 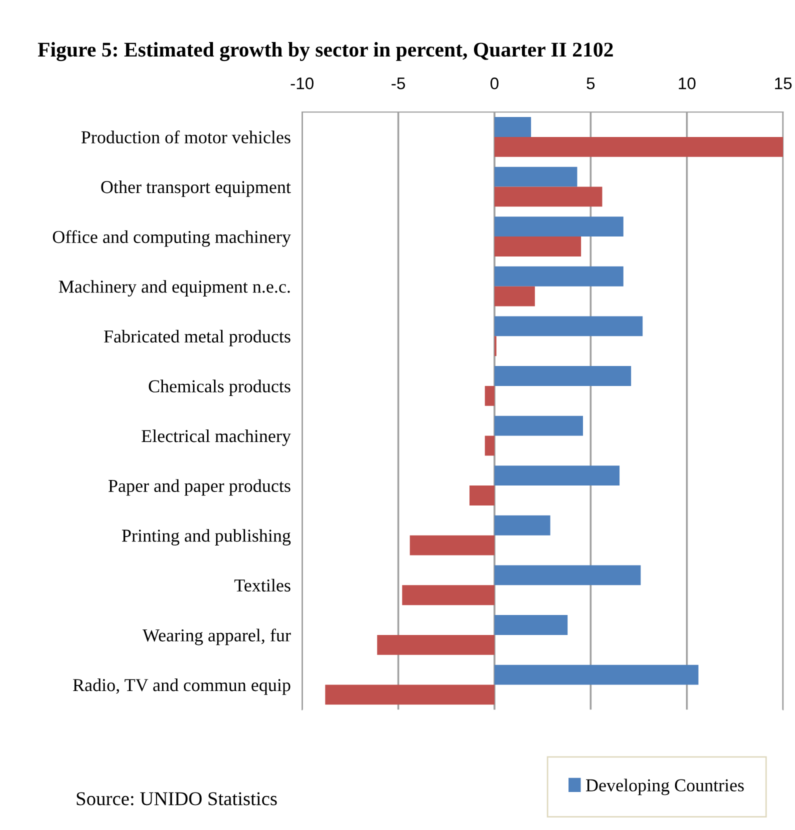 I want to click on x-tick-label: -10, so click(x=302, y=84).